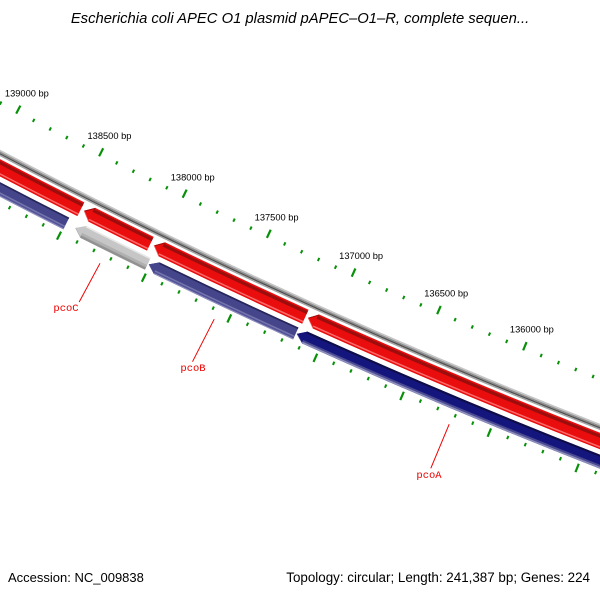  I want to click on svg-text: pcoB, so click(192, 369).